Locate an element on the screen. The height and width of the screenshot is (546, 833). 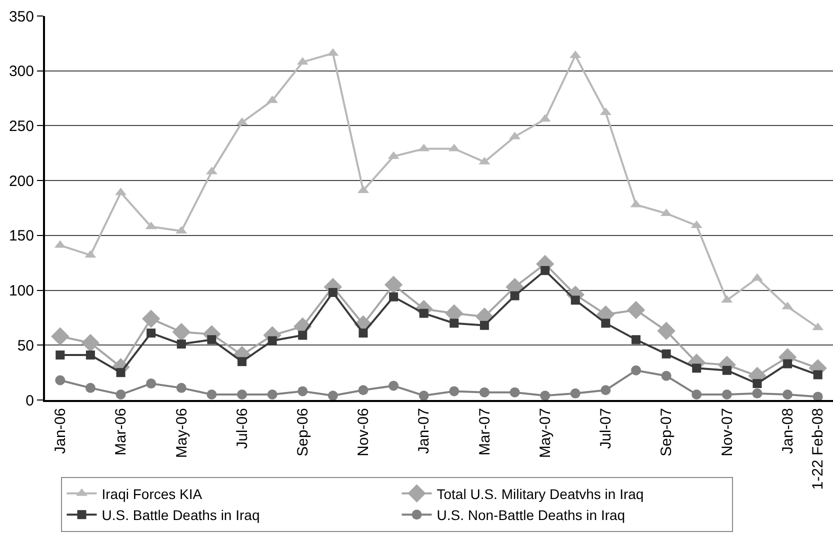
x-tick-label: Jul-06 is located at coordinates (242, 428).